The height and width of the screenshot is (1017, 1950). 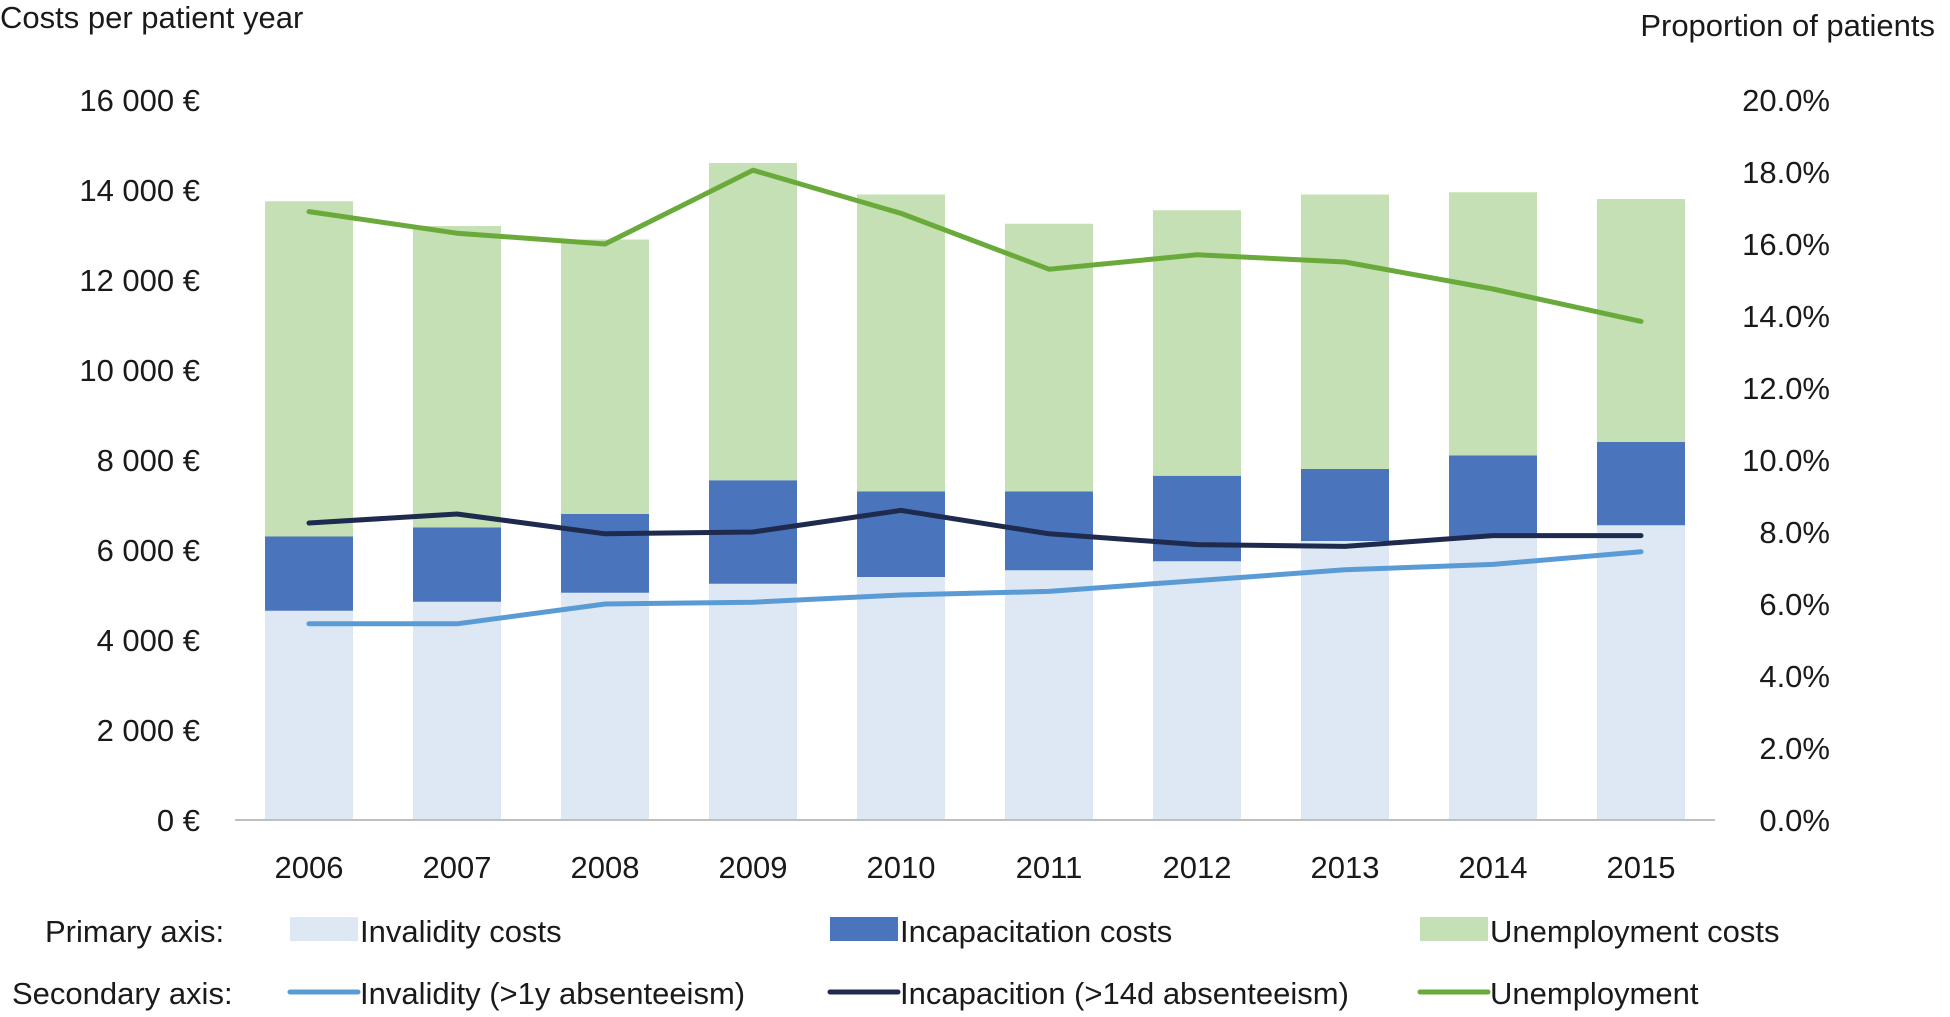 What do you see at coordinates (753, 322) in the screenshot?
I see `bar-unemployment-costs2009` at bounding box center [753, 322].